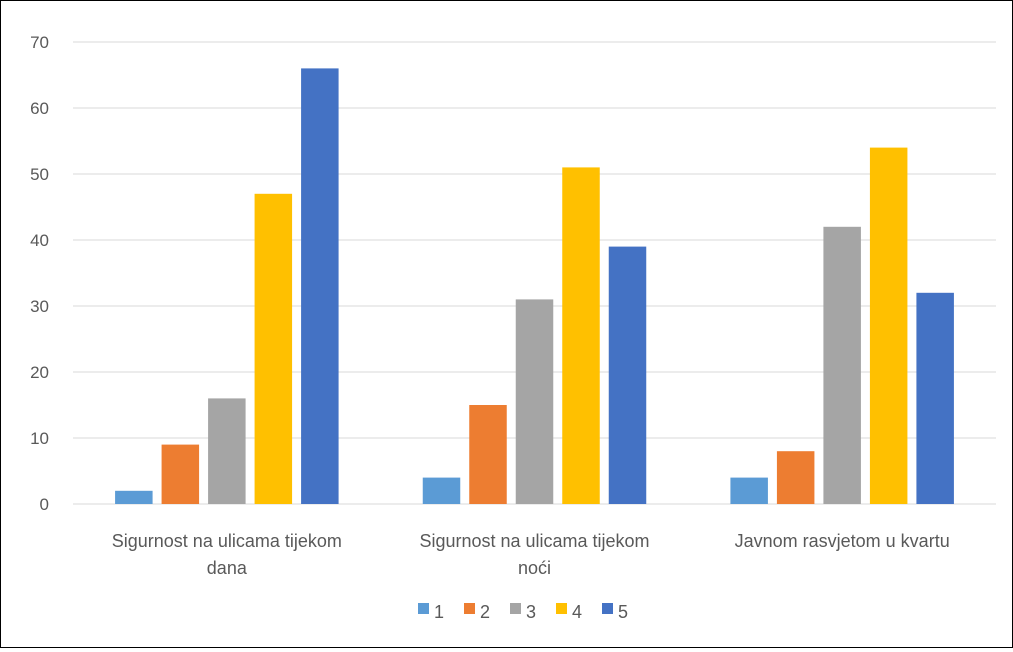 This screenshot has height=652, width=1013. Describe the element at coordinates (439, 612) in the screenshot. I see `legend-label-1: 1` at that location.